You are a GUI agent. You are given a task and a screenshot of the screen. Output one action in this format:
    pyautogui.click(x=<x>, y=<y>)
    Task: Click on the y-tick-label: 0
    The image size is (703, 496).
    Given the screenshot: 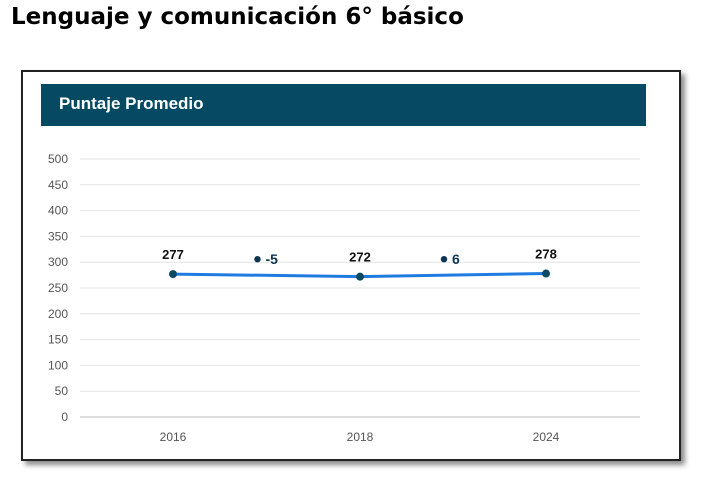 What is the action you would take?
    pyautogui.click(x=64, y=417)
    